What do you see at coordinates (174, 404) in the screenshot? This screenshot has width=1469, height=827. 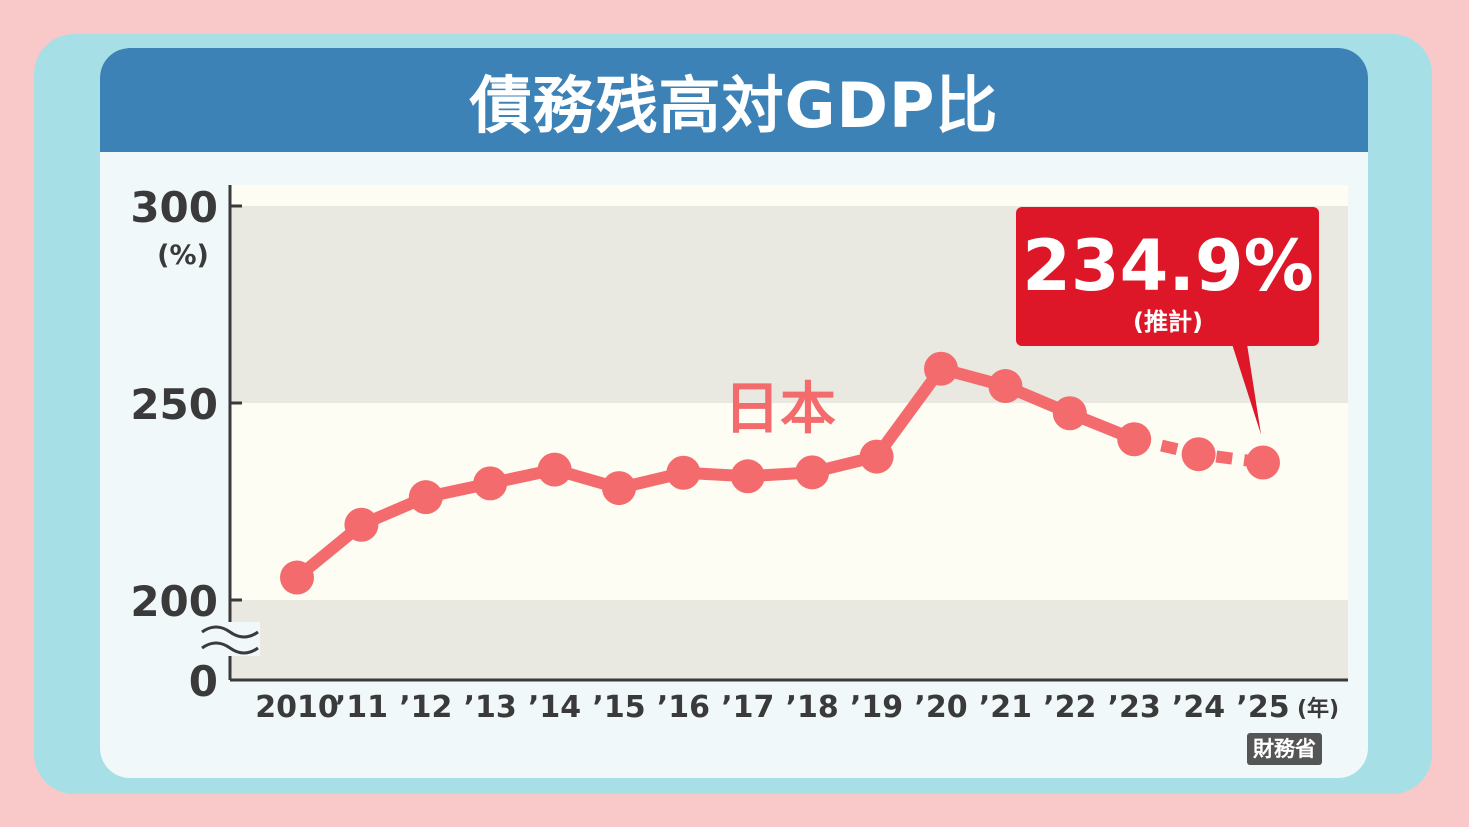 I see `y-tick-label: 250` at bounding box center [174, 404].